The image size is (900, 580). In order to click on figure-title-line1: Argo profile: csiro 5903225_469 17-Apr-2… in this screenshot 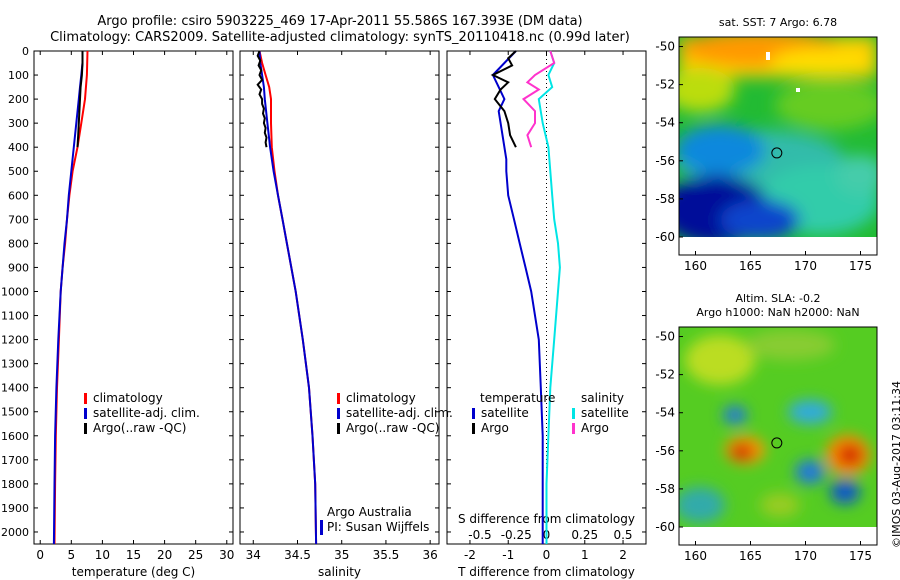, I will do `click(340, 21)`.